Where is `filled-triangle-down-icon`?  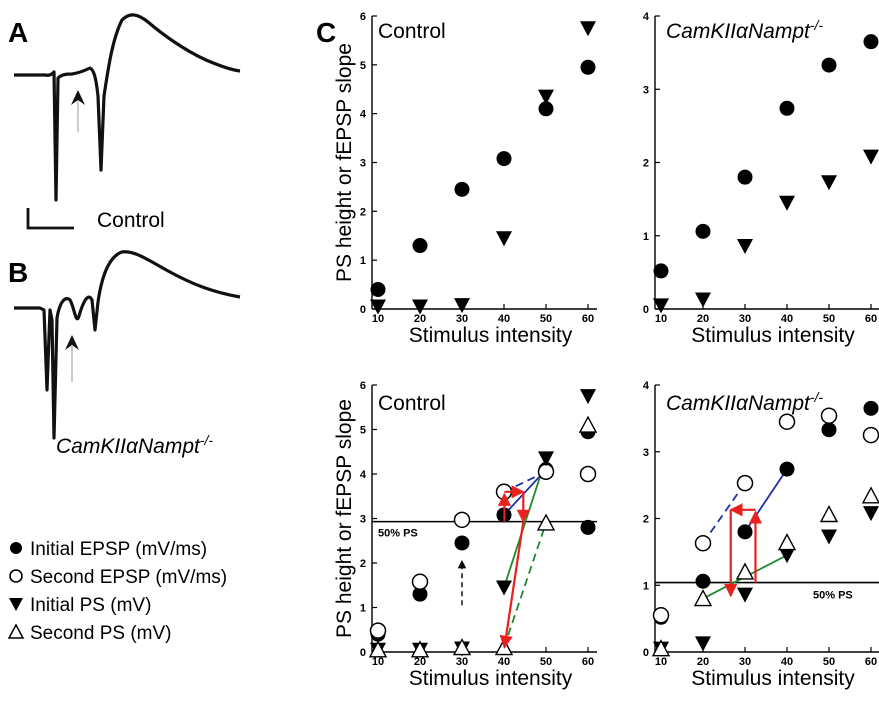 filled-triangle-down-icon is located at coordinates (16, 604).